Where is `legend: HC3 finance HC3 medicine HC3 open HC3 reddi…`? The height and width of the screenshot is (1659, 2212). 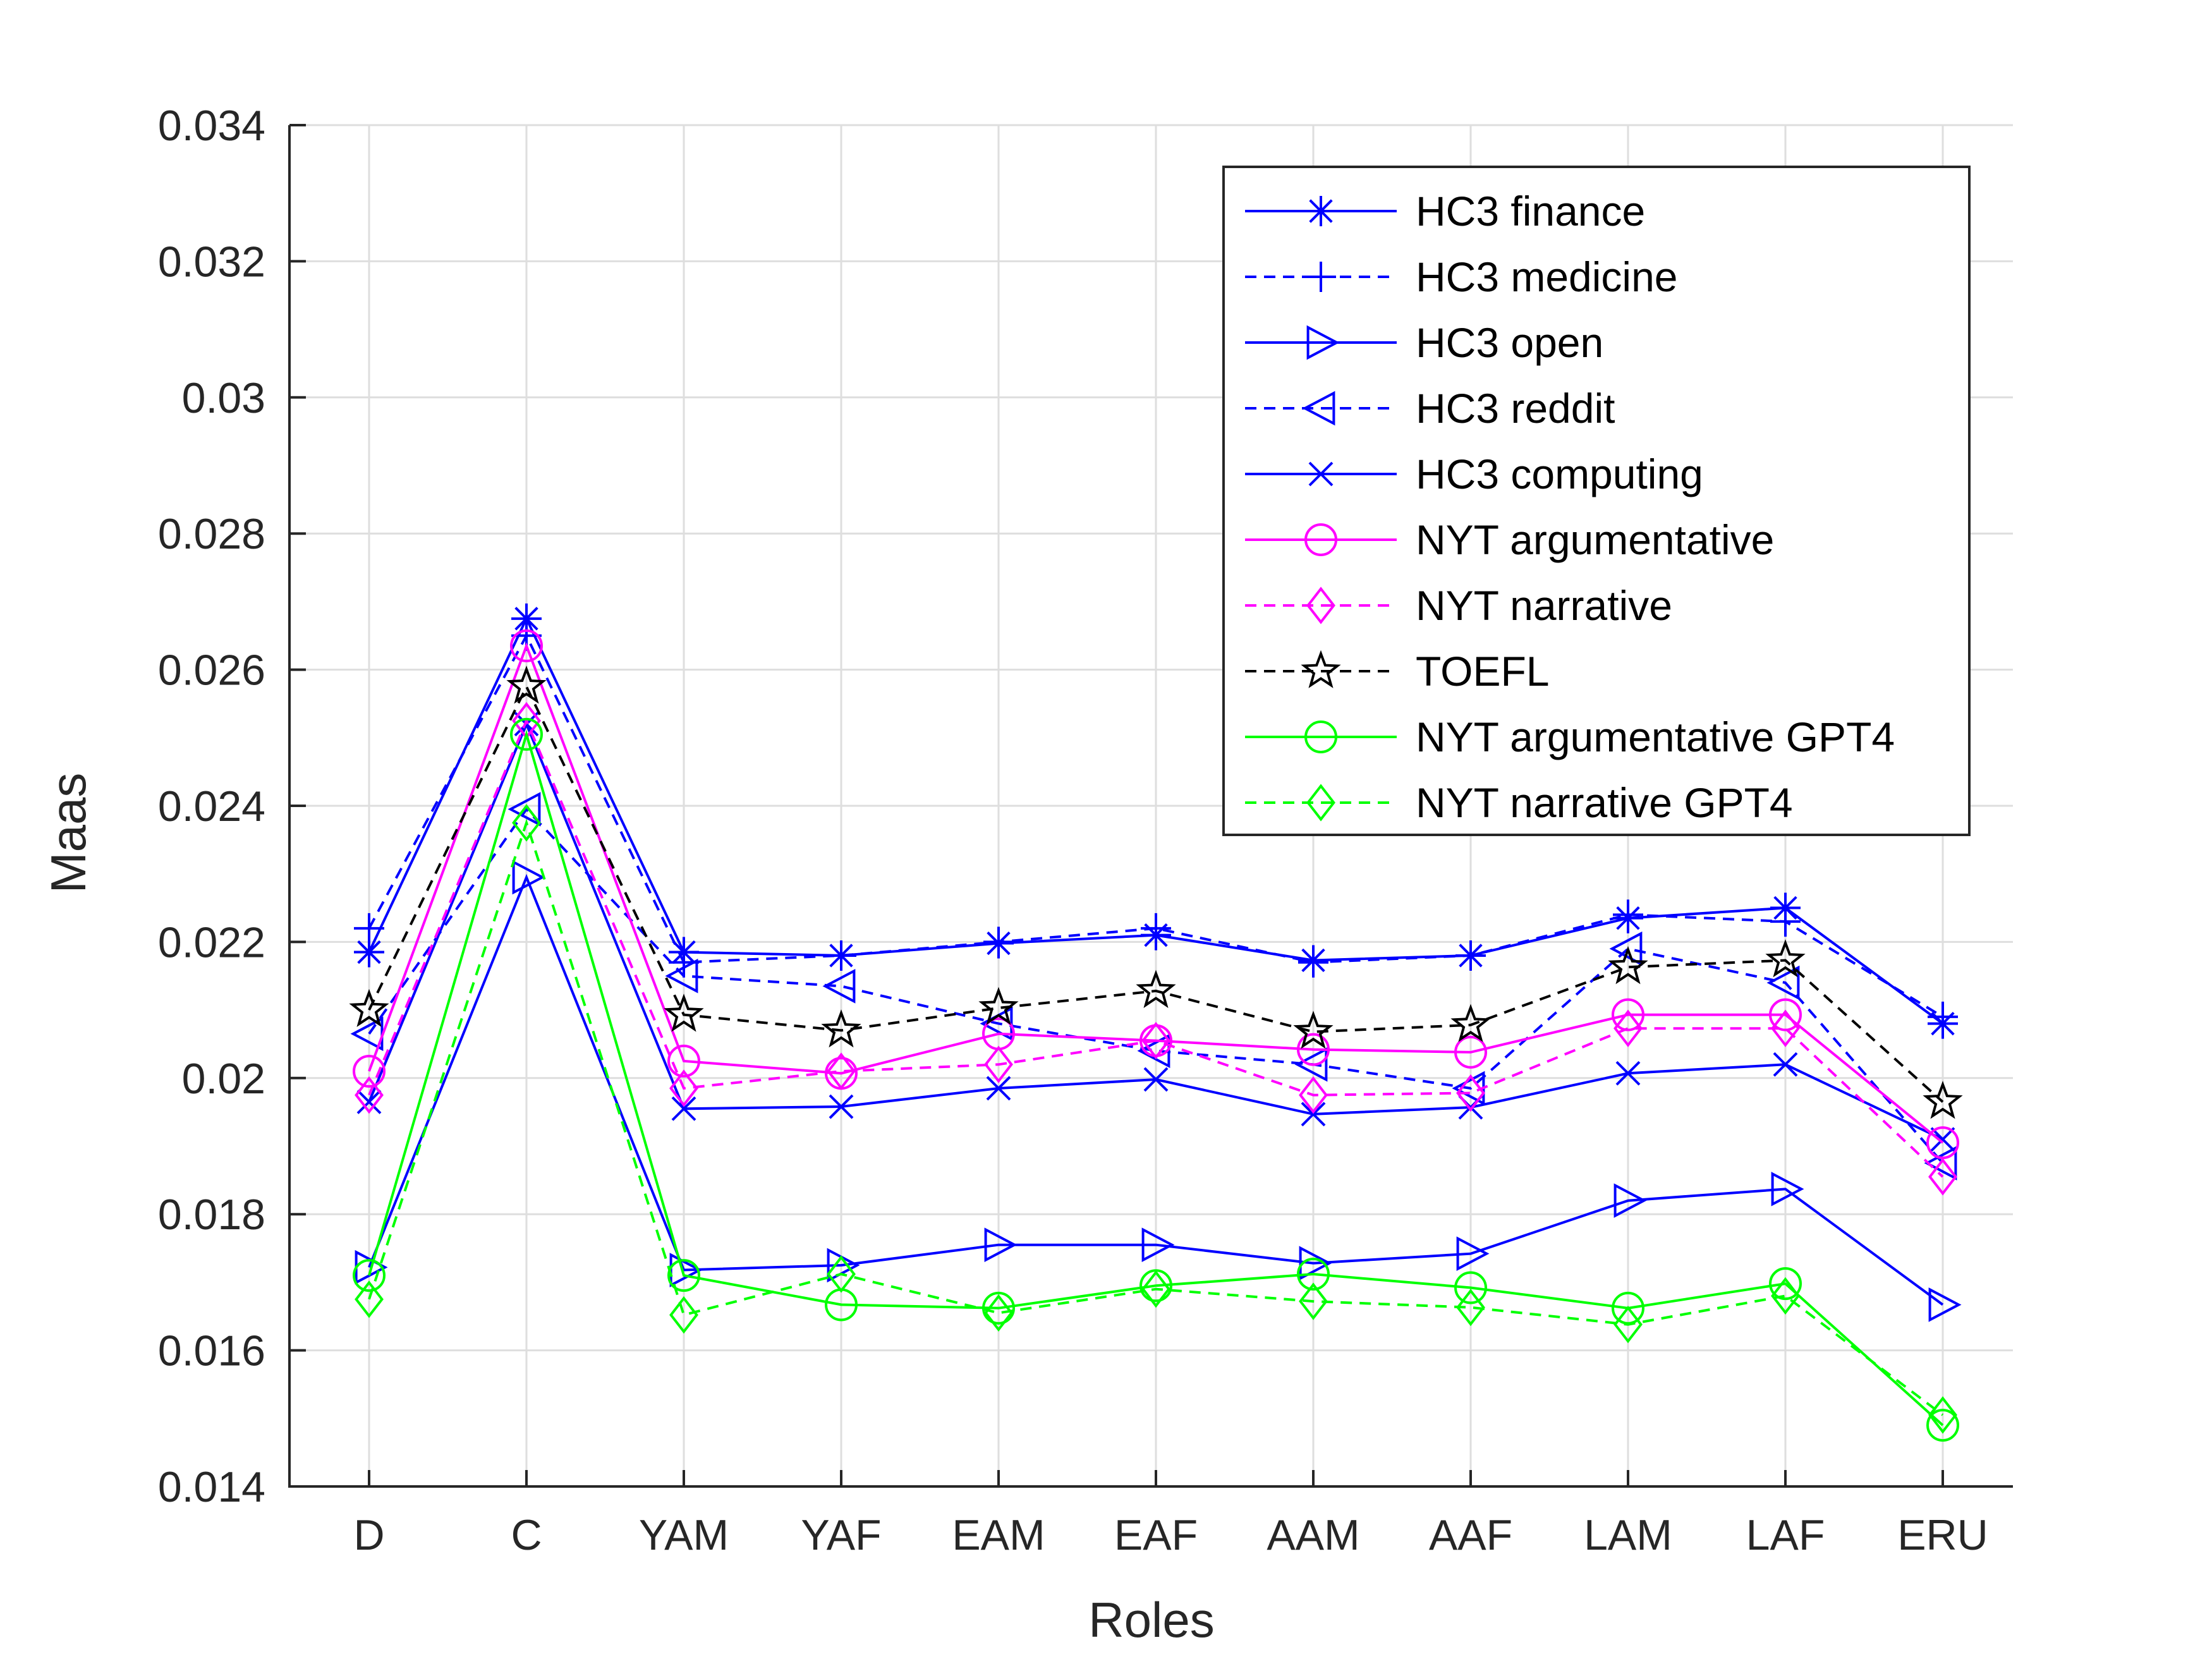 legend: HC3 finance HC3 medicine HC3 open HC3 reddi… is located at coordinates (1596, 501).